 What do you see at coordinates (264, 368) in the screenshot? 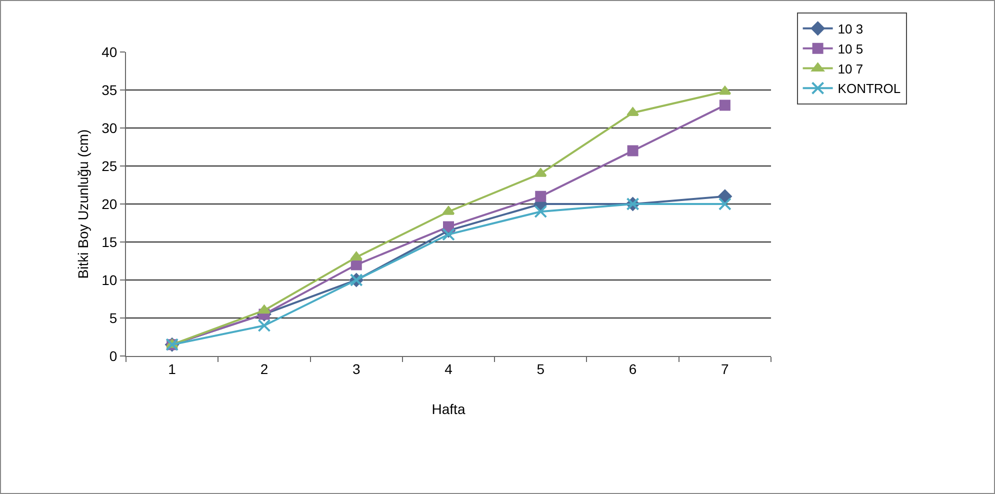
I see `x-tick-label: 2` at bounding box center [264, 368].